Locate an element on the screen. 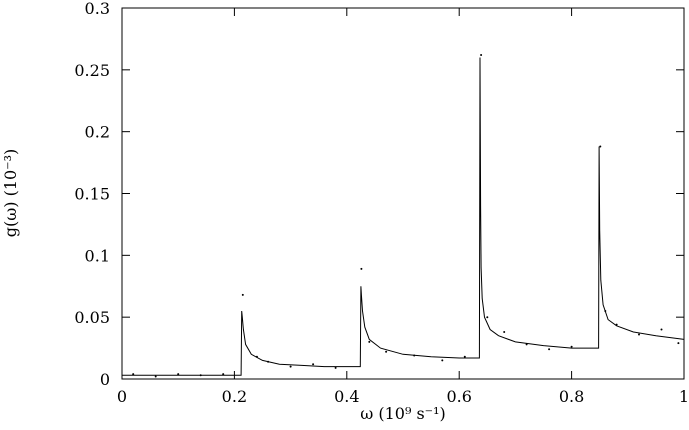  x-tick-label: 1 is located at coordinates (684, 396).